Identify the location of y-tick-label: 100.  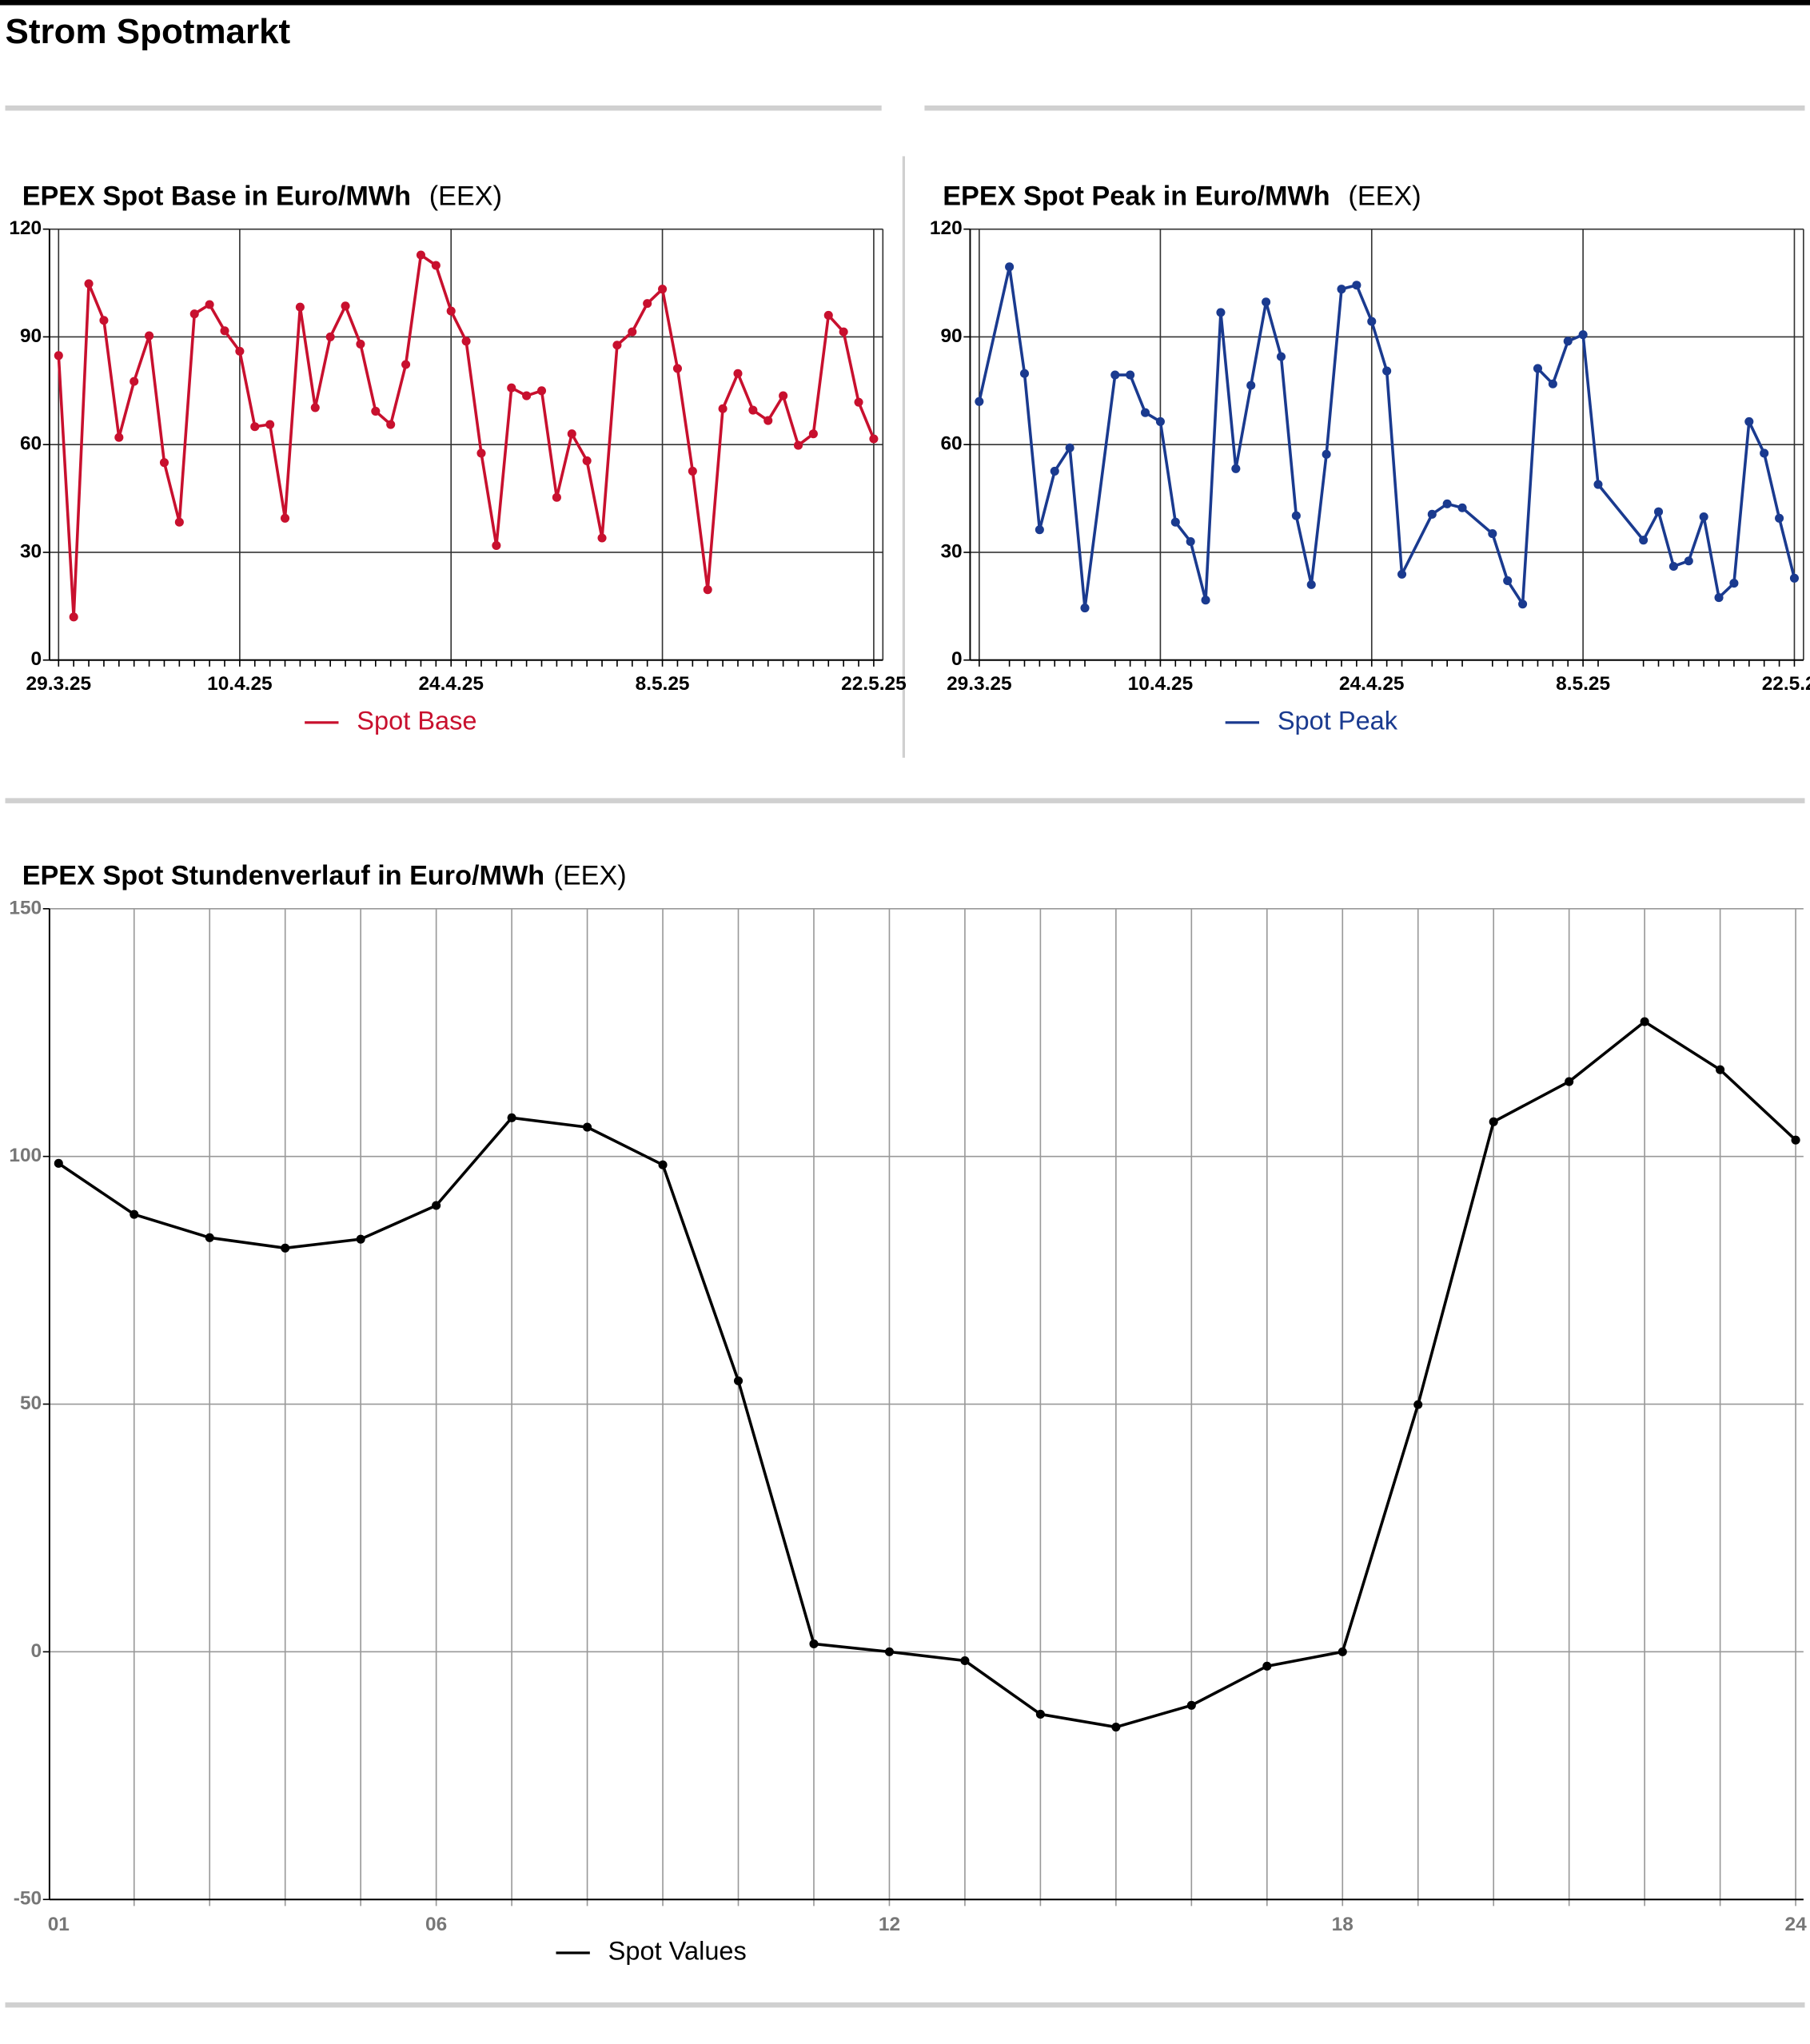
(25, 1155).